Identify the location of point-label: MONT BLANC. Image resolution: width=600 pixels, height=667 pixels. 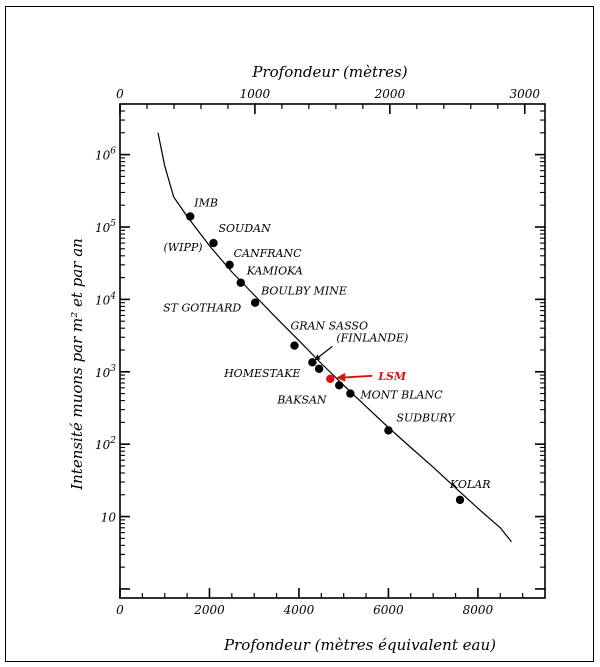
(401, 395).